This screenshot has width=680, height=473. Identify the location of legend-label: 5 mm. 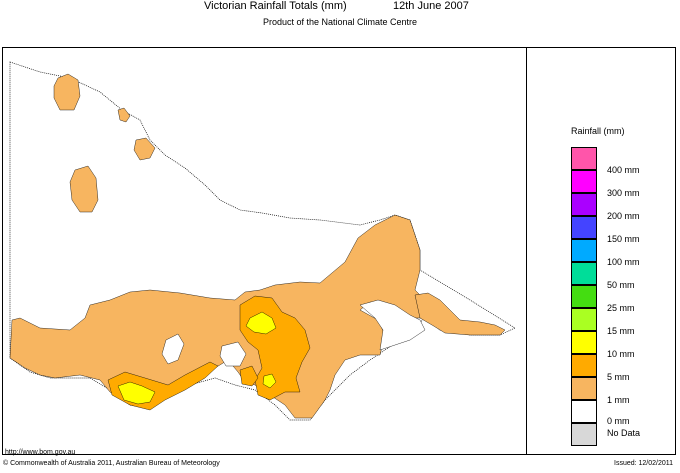
(618, 377).